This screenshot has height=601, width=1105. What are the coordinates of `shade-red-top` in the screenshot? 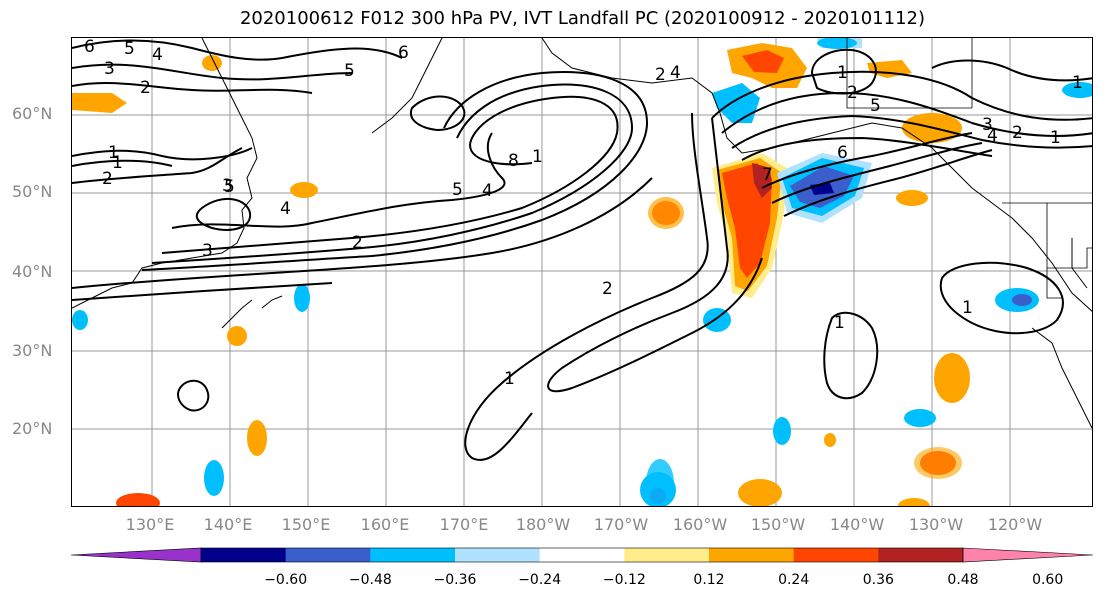 It's located at (763, 61).